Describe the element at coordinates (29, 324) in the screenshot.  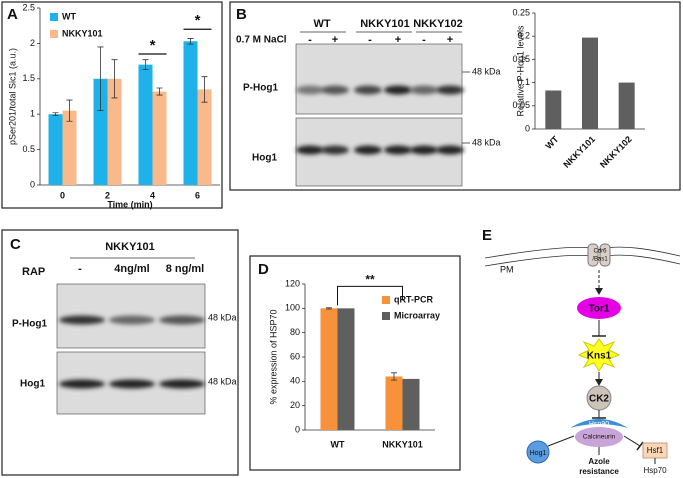
I see `row-label: P-Hog1` at that location.